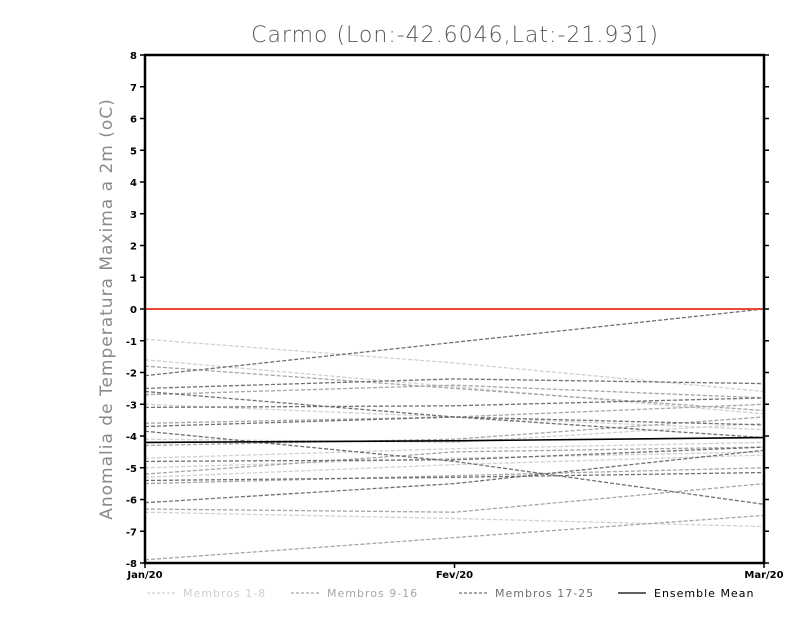 The height and width of the screenshot is (618, 800). I want to click on series-line-group3-member3, so click(454, 414).